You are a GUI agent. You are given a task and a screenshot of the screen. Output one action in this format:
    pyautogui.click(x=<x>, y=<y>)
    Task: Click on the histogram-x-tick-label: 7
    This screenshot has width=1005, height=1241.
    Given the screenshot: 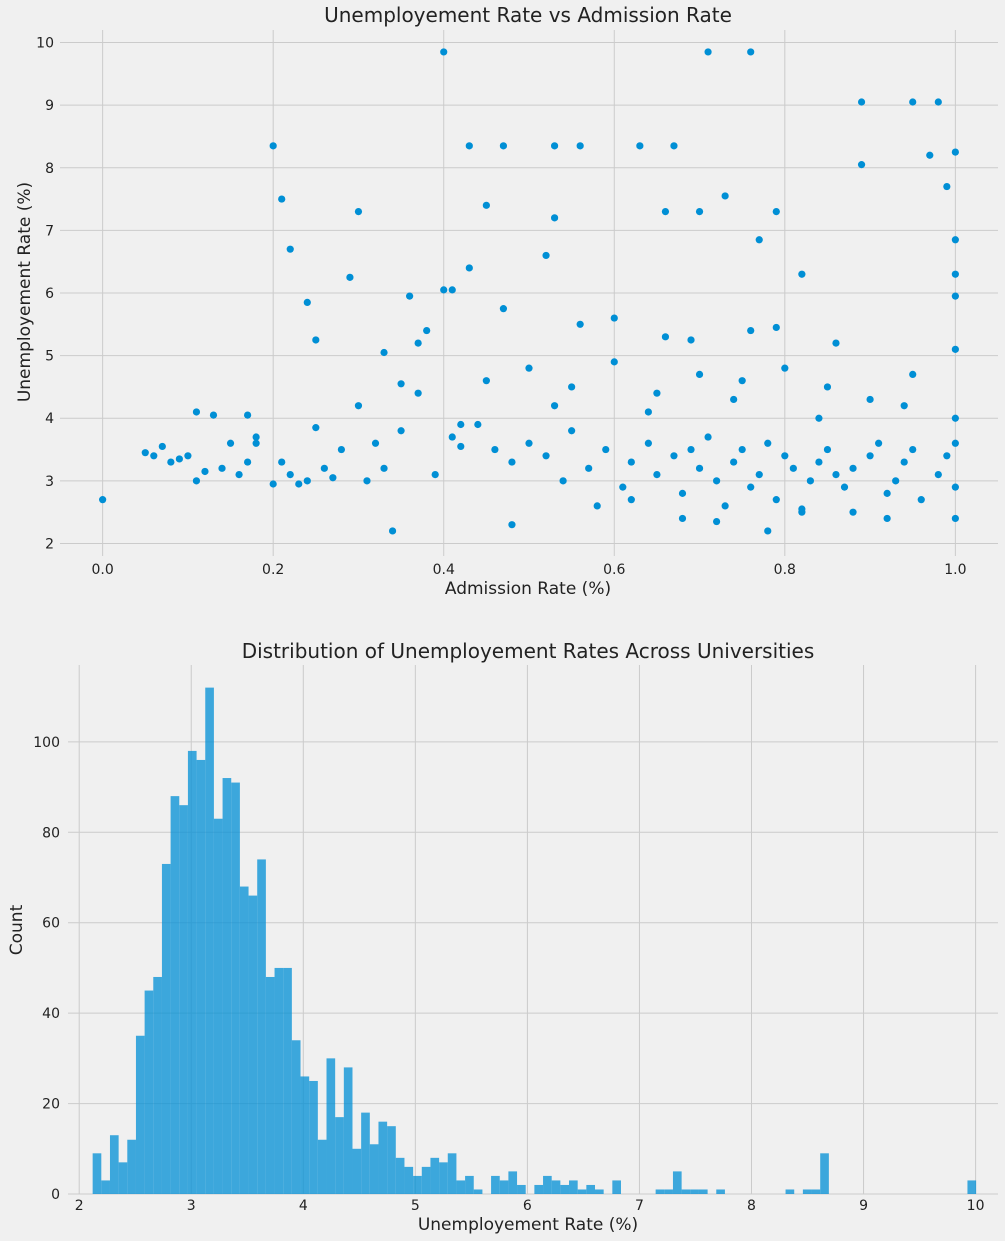 What is the action you would take?
    pyautogui.click(x=639, y=1206)
    